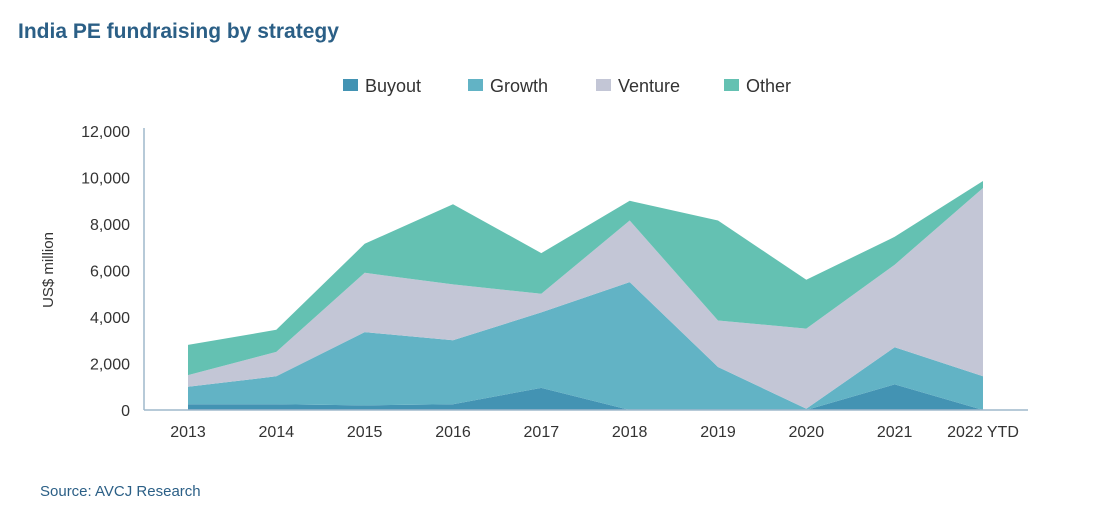  I want to click on legend-label: Other, so click(768, 86).